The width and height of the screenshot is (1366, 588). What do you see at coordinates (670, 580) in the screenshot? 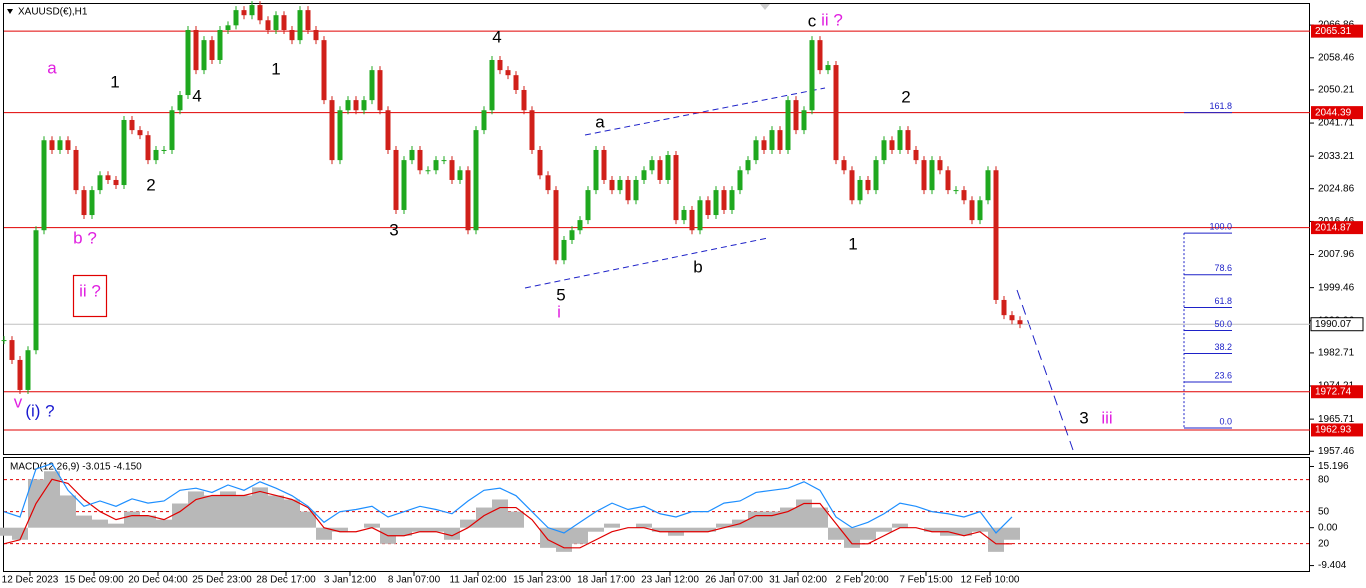
I see `x-tick-label: 23 Jan 12:00` at bounding box center [670, 580].